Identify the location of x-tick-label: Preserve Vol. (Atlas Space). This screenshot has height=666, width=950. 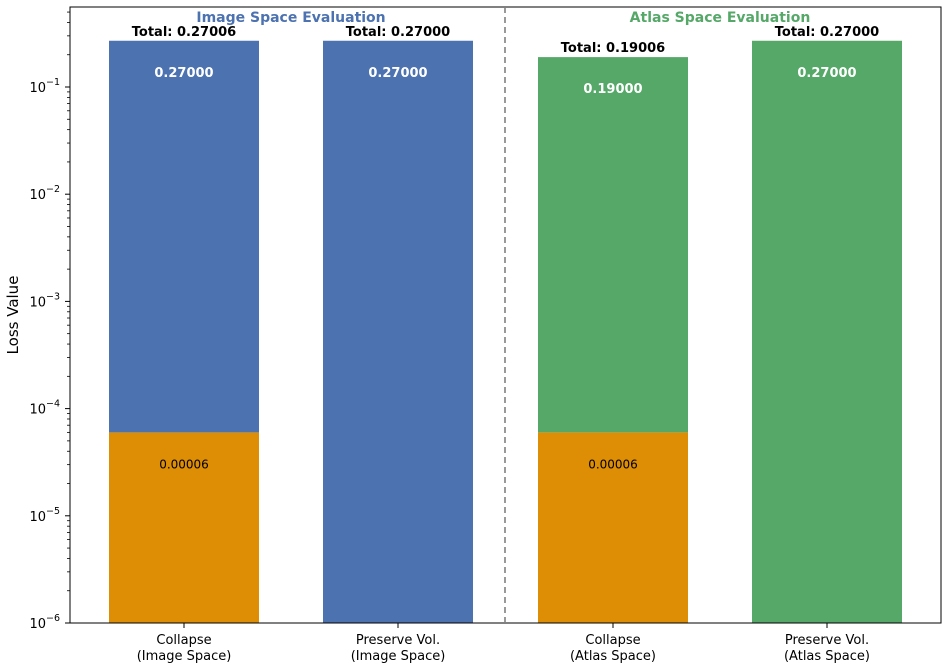
(827, 648).